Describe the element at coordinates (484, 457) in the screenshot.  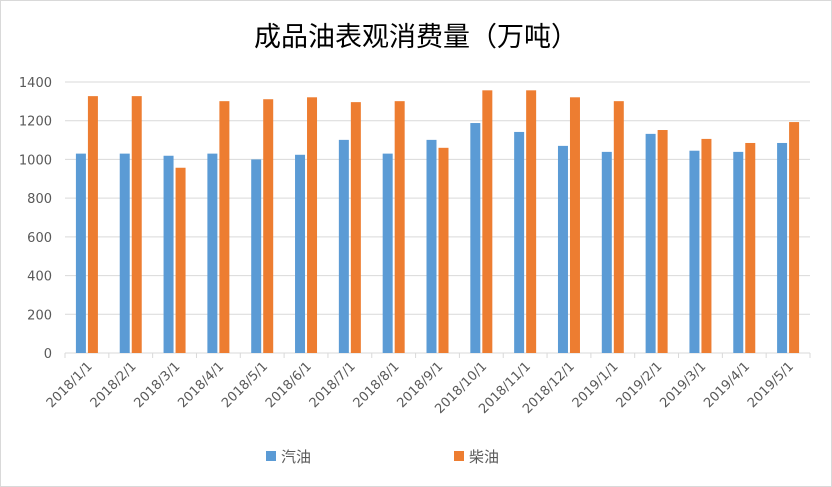
I see `legend-label: 柴油` at that location.